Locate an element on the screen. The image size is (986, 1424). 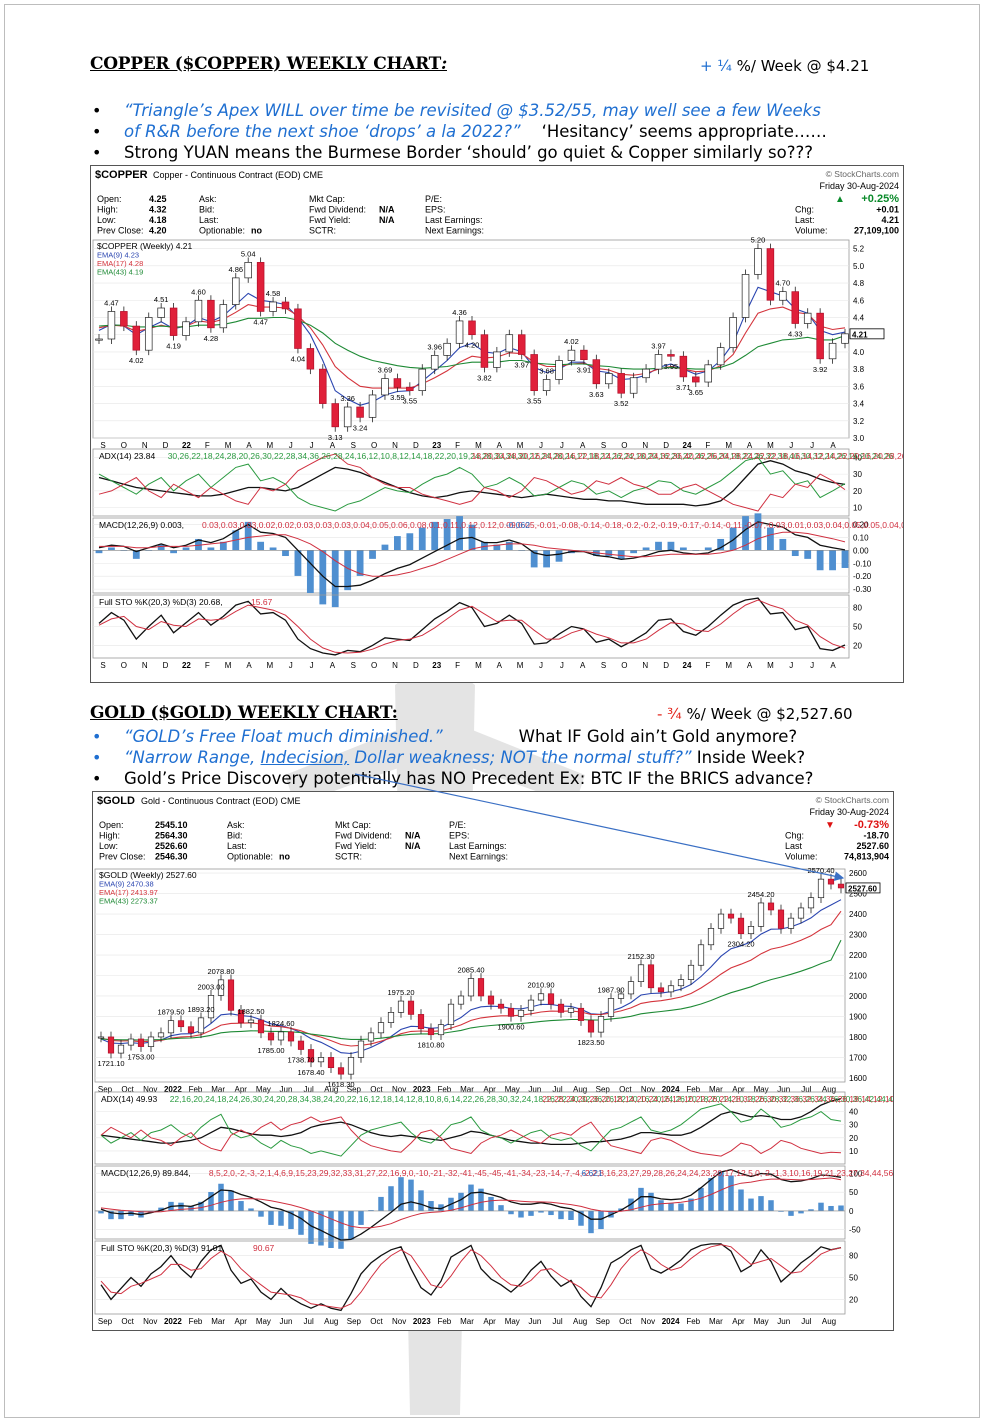
sto-xtick-label: A is located at coordinates (249, 665).